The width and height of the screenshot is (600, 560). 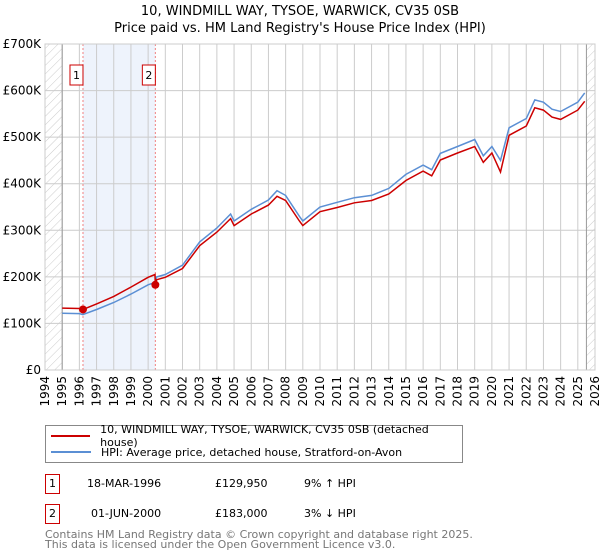 What do you see at coordinates (23, 277) in the screenshot?
I see `y-tick-label: £200K` at bounding box center [23, 277].